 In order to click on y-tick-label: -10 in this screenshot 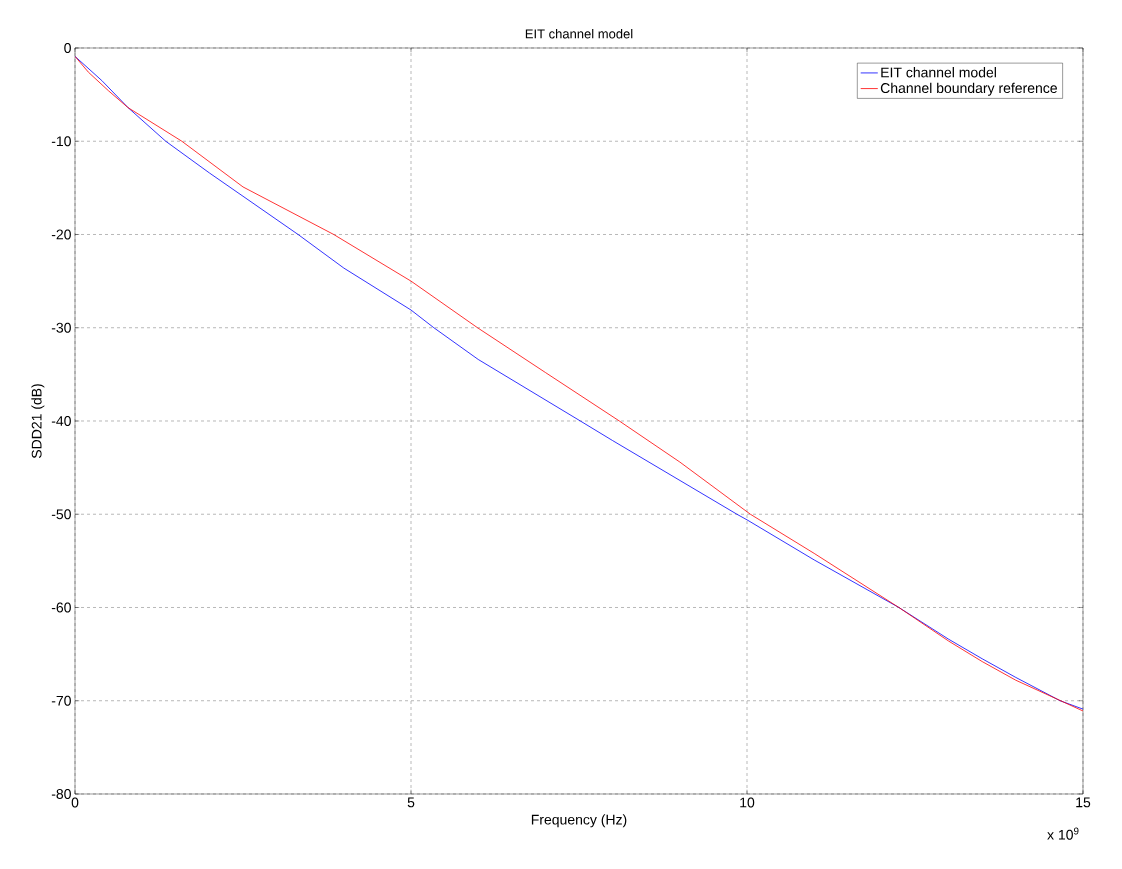, I will do `click(61, 141)`.